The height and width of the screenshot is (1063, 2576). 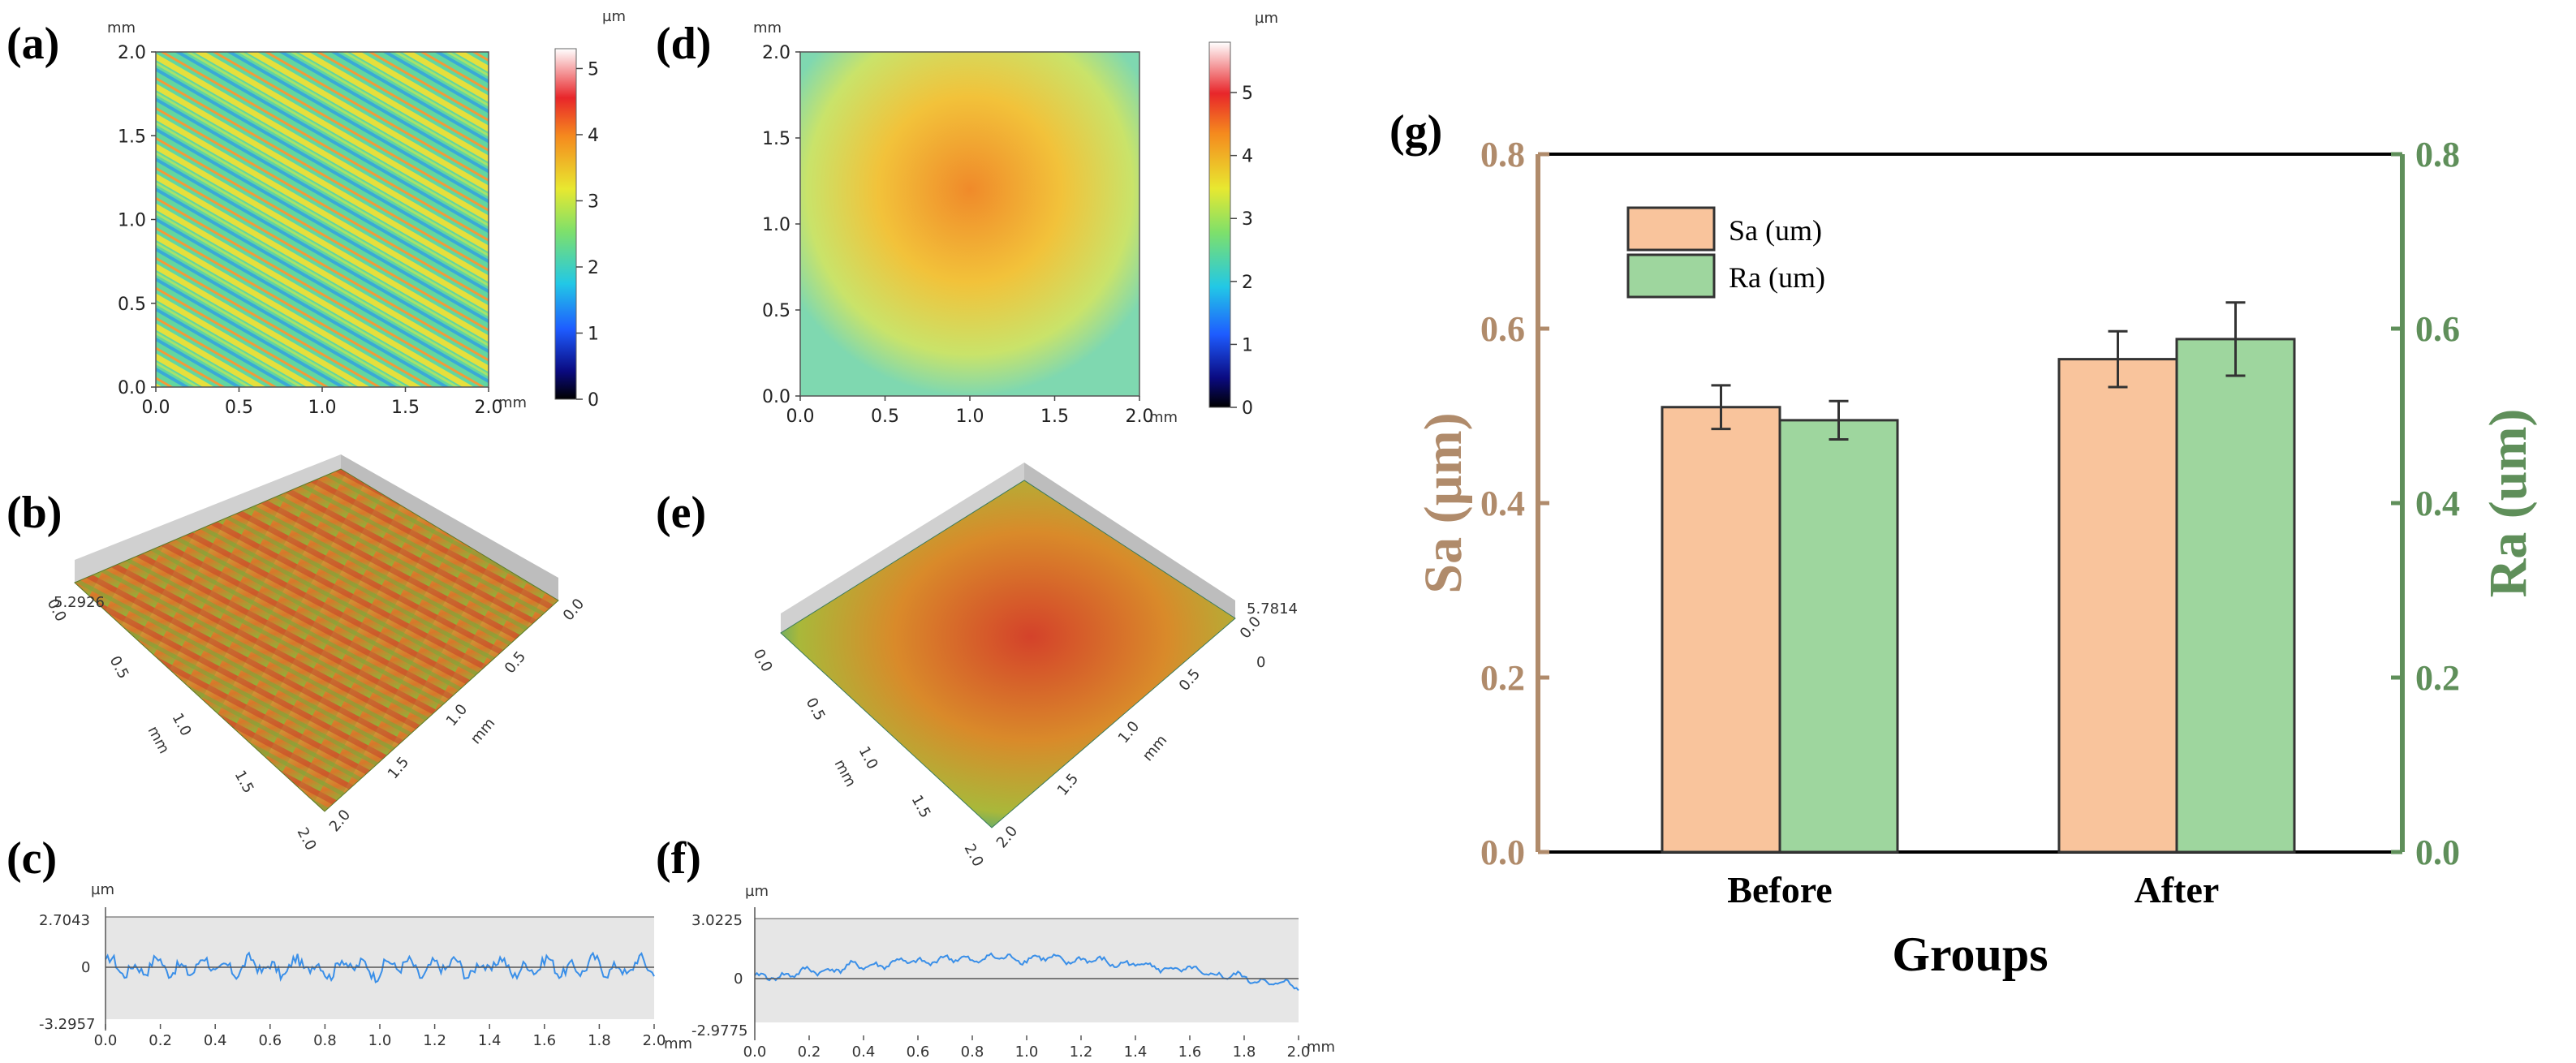 What do you see at coordinates (970, 224) in the screenshot?
I see `panel-d-height-map` at bounding box center [970, 224].